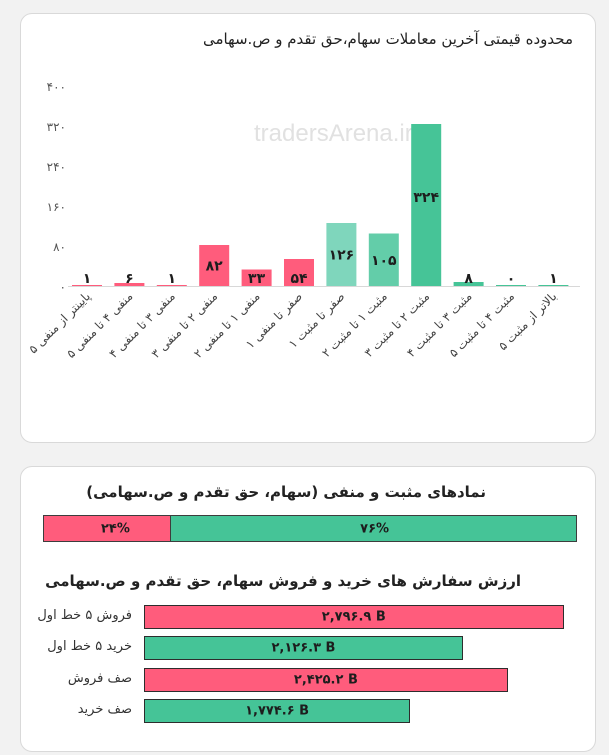 This screenshot has width=609, height=755. I want to click on y-tick-label: ۳۲۰, so click(56, 127).